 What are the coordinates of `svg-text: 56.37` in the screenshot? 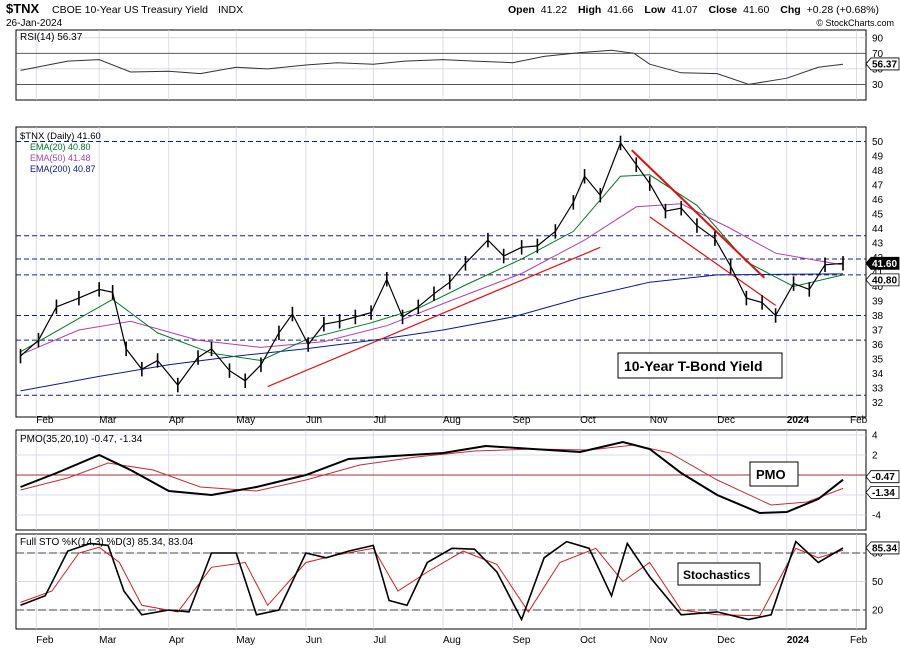 It's located at (884, 64).